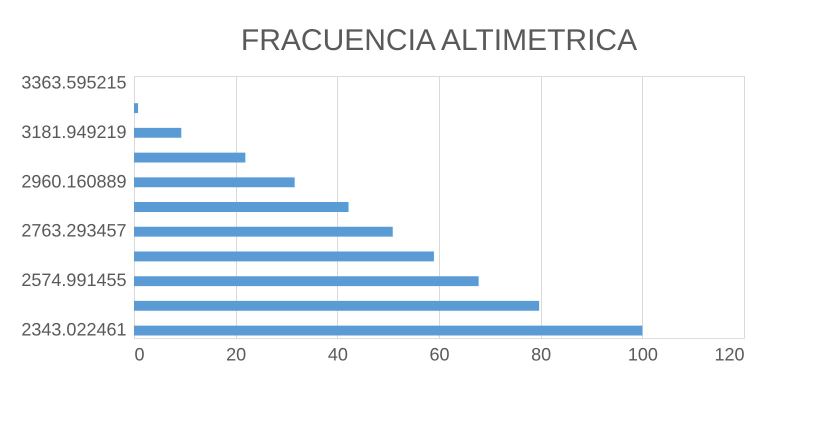 The image size is (819, 423). Describe the element at coordinates (643, 354) in the screenshot. I see `x-tick-label: 100` at that location.